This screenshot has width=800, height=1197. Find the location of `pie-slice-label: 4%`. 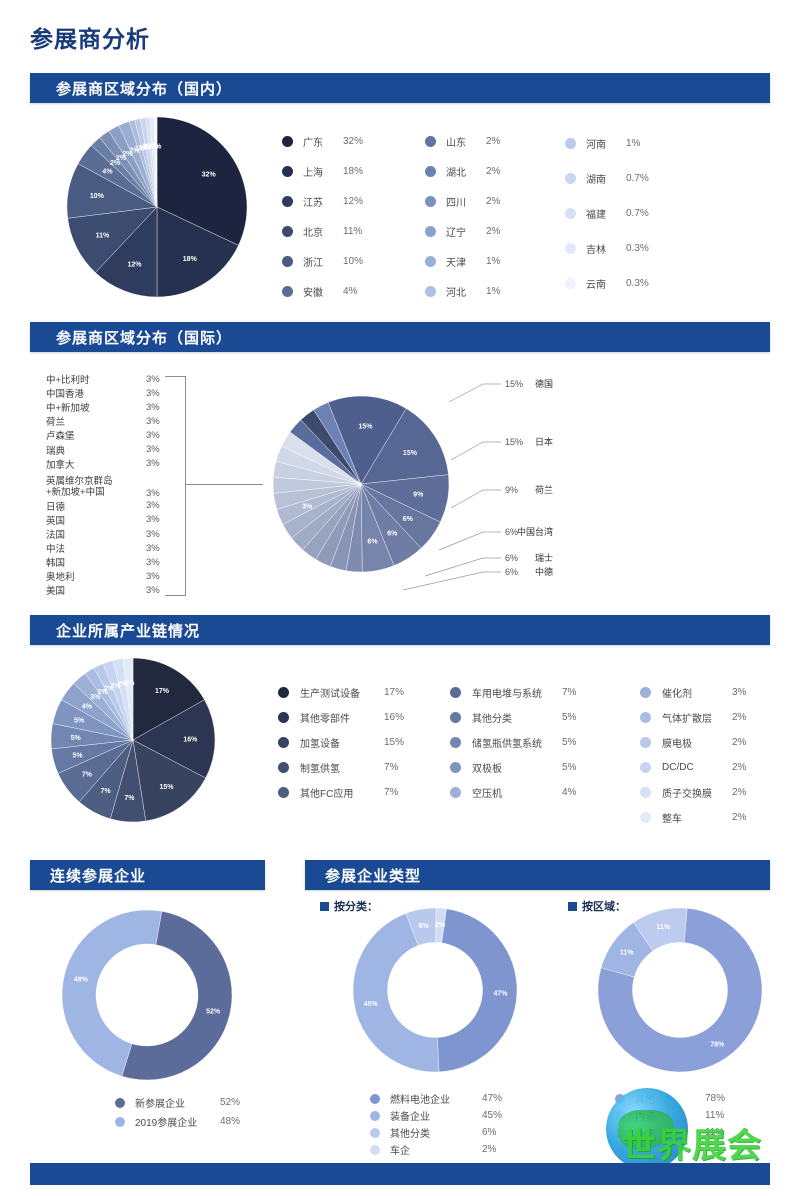

pie-slice-label: 4% is located at coordinates (107, 172).